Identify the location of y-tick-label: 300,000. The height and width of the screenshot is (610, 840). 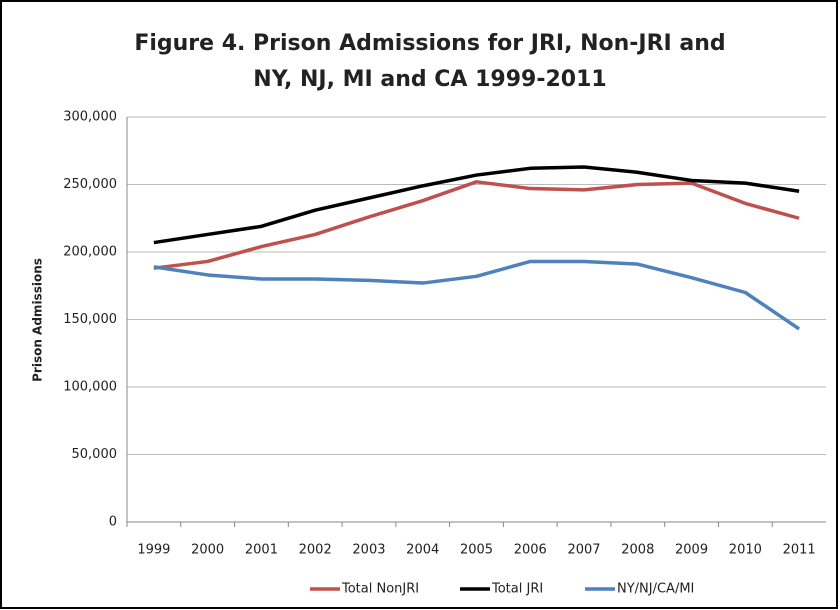
(90, 117).